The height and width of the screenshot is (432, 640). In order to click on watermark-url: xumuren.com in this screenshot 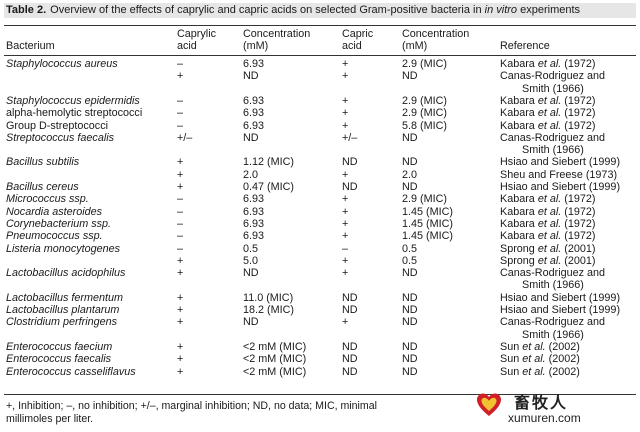, I will do `click(544, 418)`.